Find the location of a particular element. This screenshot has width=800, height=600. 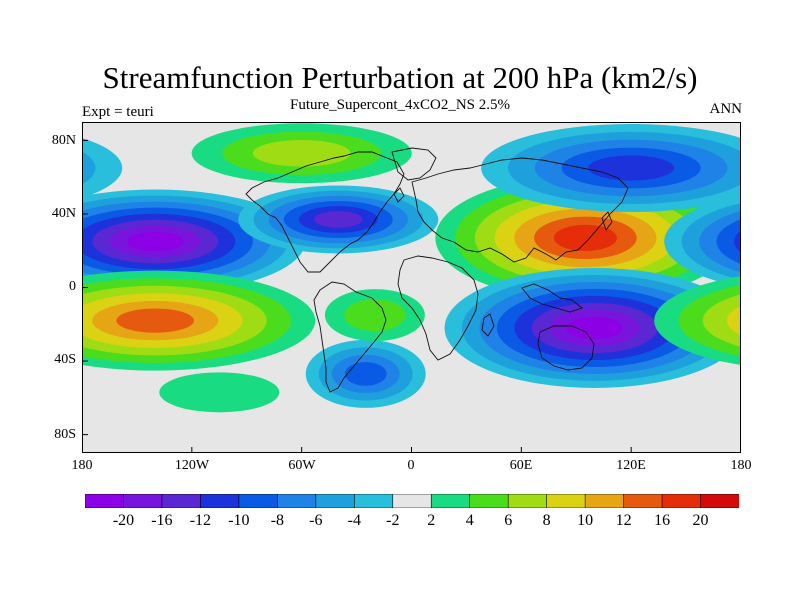

lon-label-60e: 60E is located at coordinates (521, 465).